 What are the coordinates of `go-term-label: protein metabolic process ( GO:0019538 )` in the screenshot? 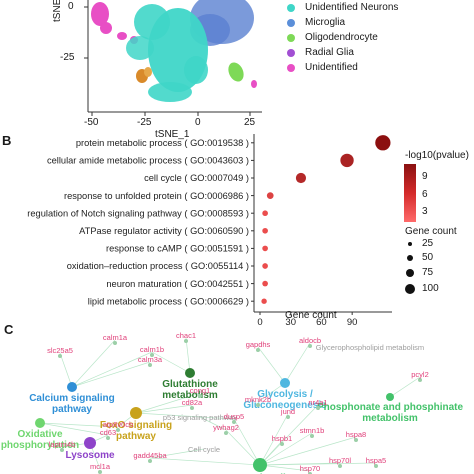 It's located at (162, 143).